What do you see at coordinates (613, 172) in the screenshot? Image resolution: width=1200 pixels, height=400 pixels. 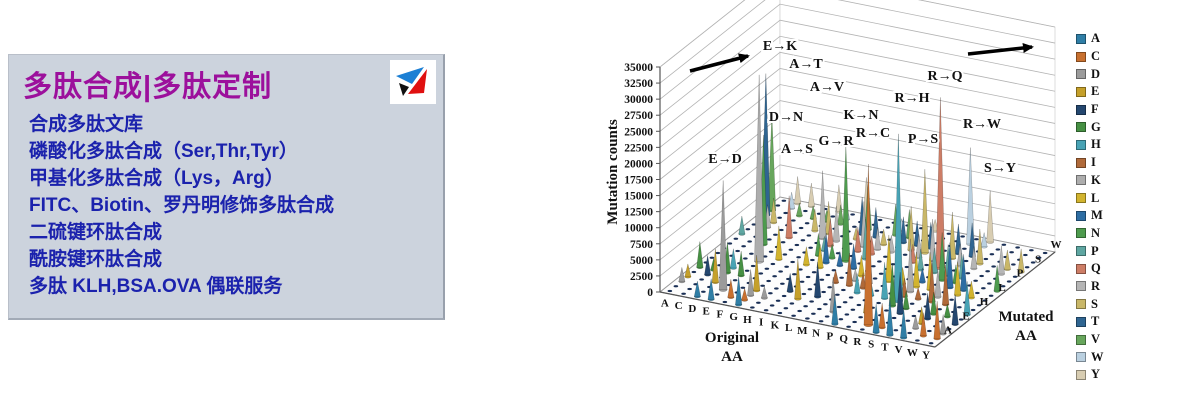 I see `y-axis-title: Mutation counts` at bounding box center [613, 172].